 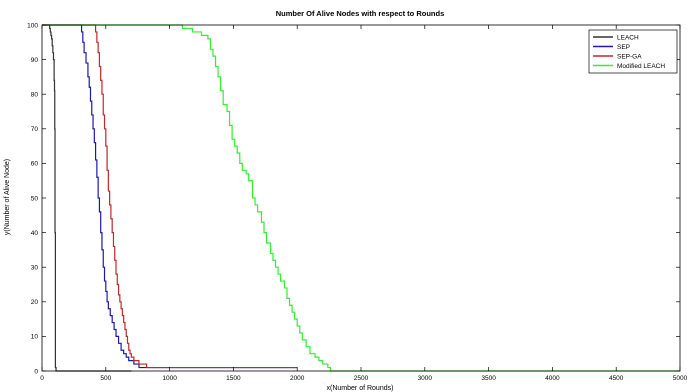 I want to click on x-tick-label: 5000, so click(x=680, y=378).